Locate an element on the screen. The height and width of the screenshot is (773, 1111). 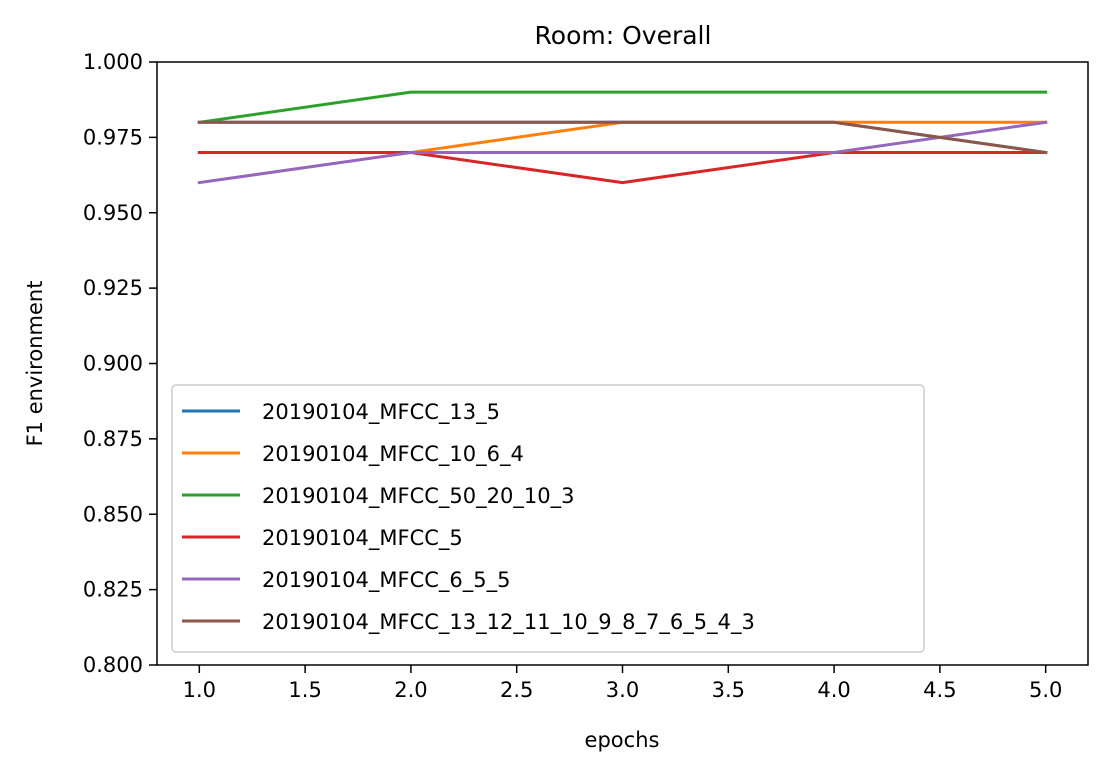
y-tick-label: 0.975 is located at coordinates (113, 137).